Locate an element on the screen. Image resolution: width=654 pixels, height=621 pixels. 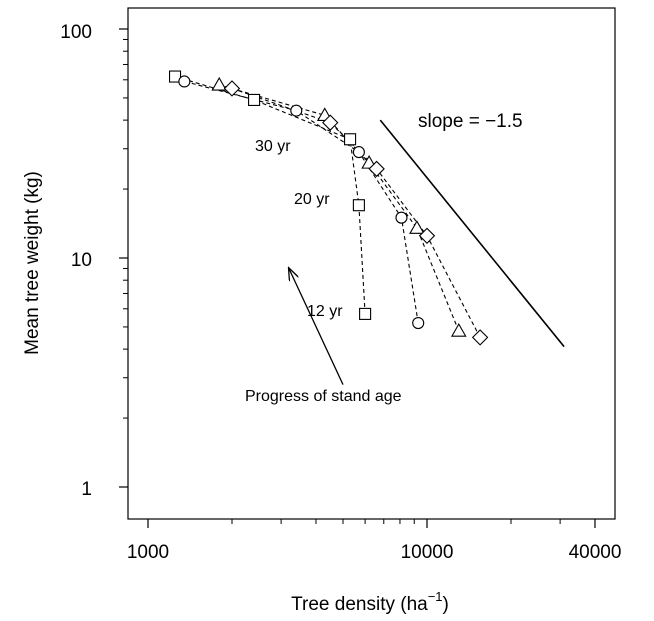
square-series-line is located at coordinates (270, 195).